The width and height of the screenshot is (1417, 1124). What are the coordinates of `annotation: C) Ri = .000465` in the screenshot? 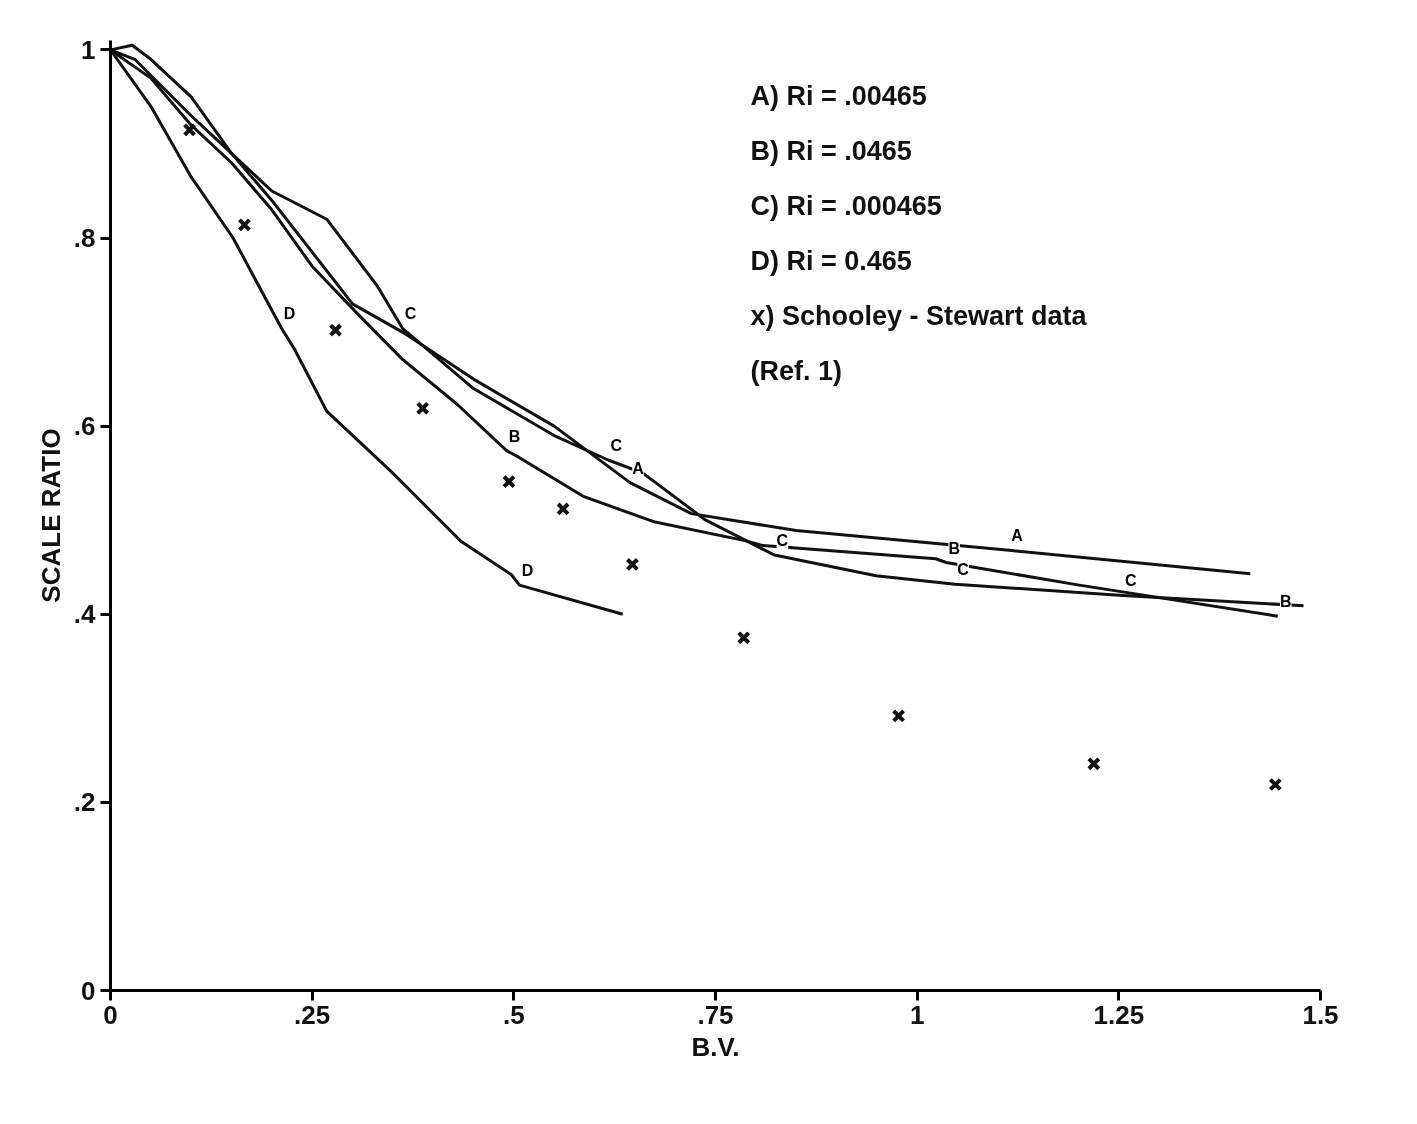 It's located at (846, 205).